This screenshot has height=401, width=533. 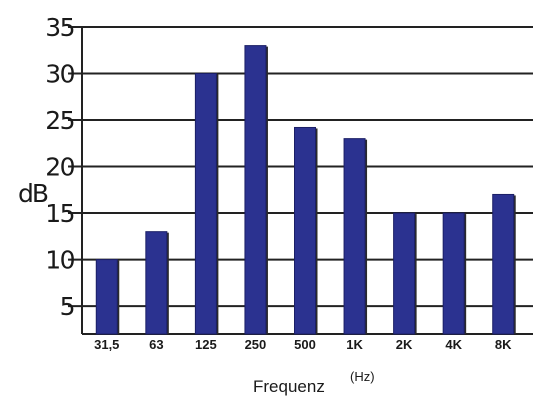 What do you see at coordinates (289, 386) in the screenshot?
I see `x-axis-label: Frequenz` at bounding box center [289, 386].